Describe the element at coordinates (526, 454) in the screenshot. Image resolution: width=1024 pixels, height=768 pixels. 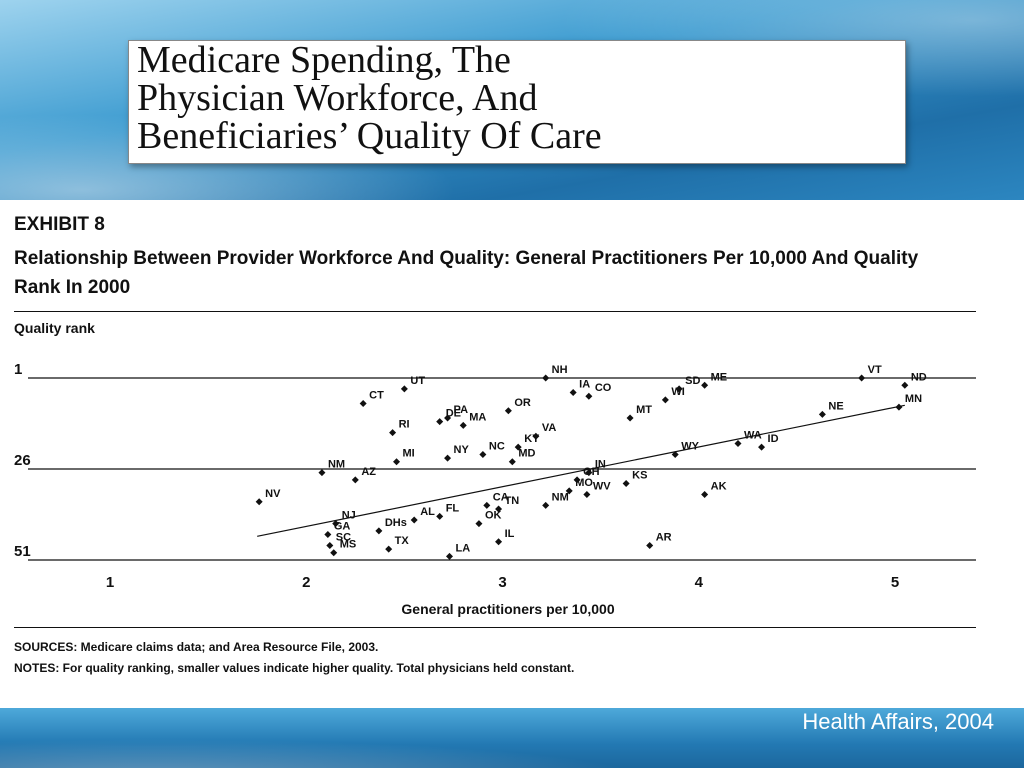
I see `data-point-label: MD` at that location.